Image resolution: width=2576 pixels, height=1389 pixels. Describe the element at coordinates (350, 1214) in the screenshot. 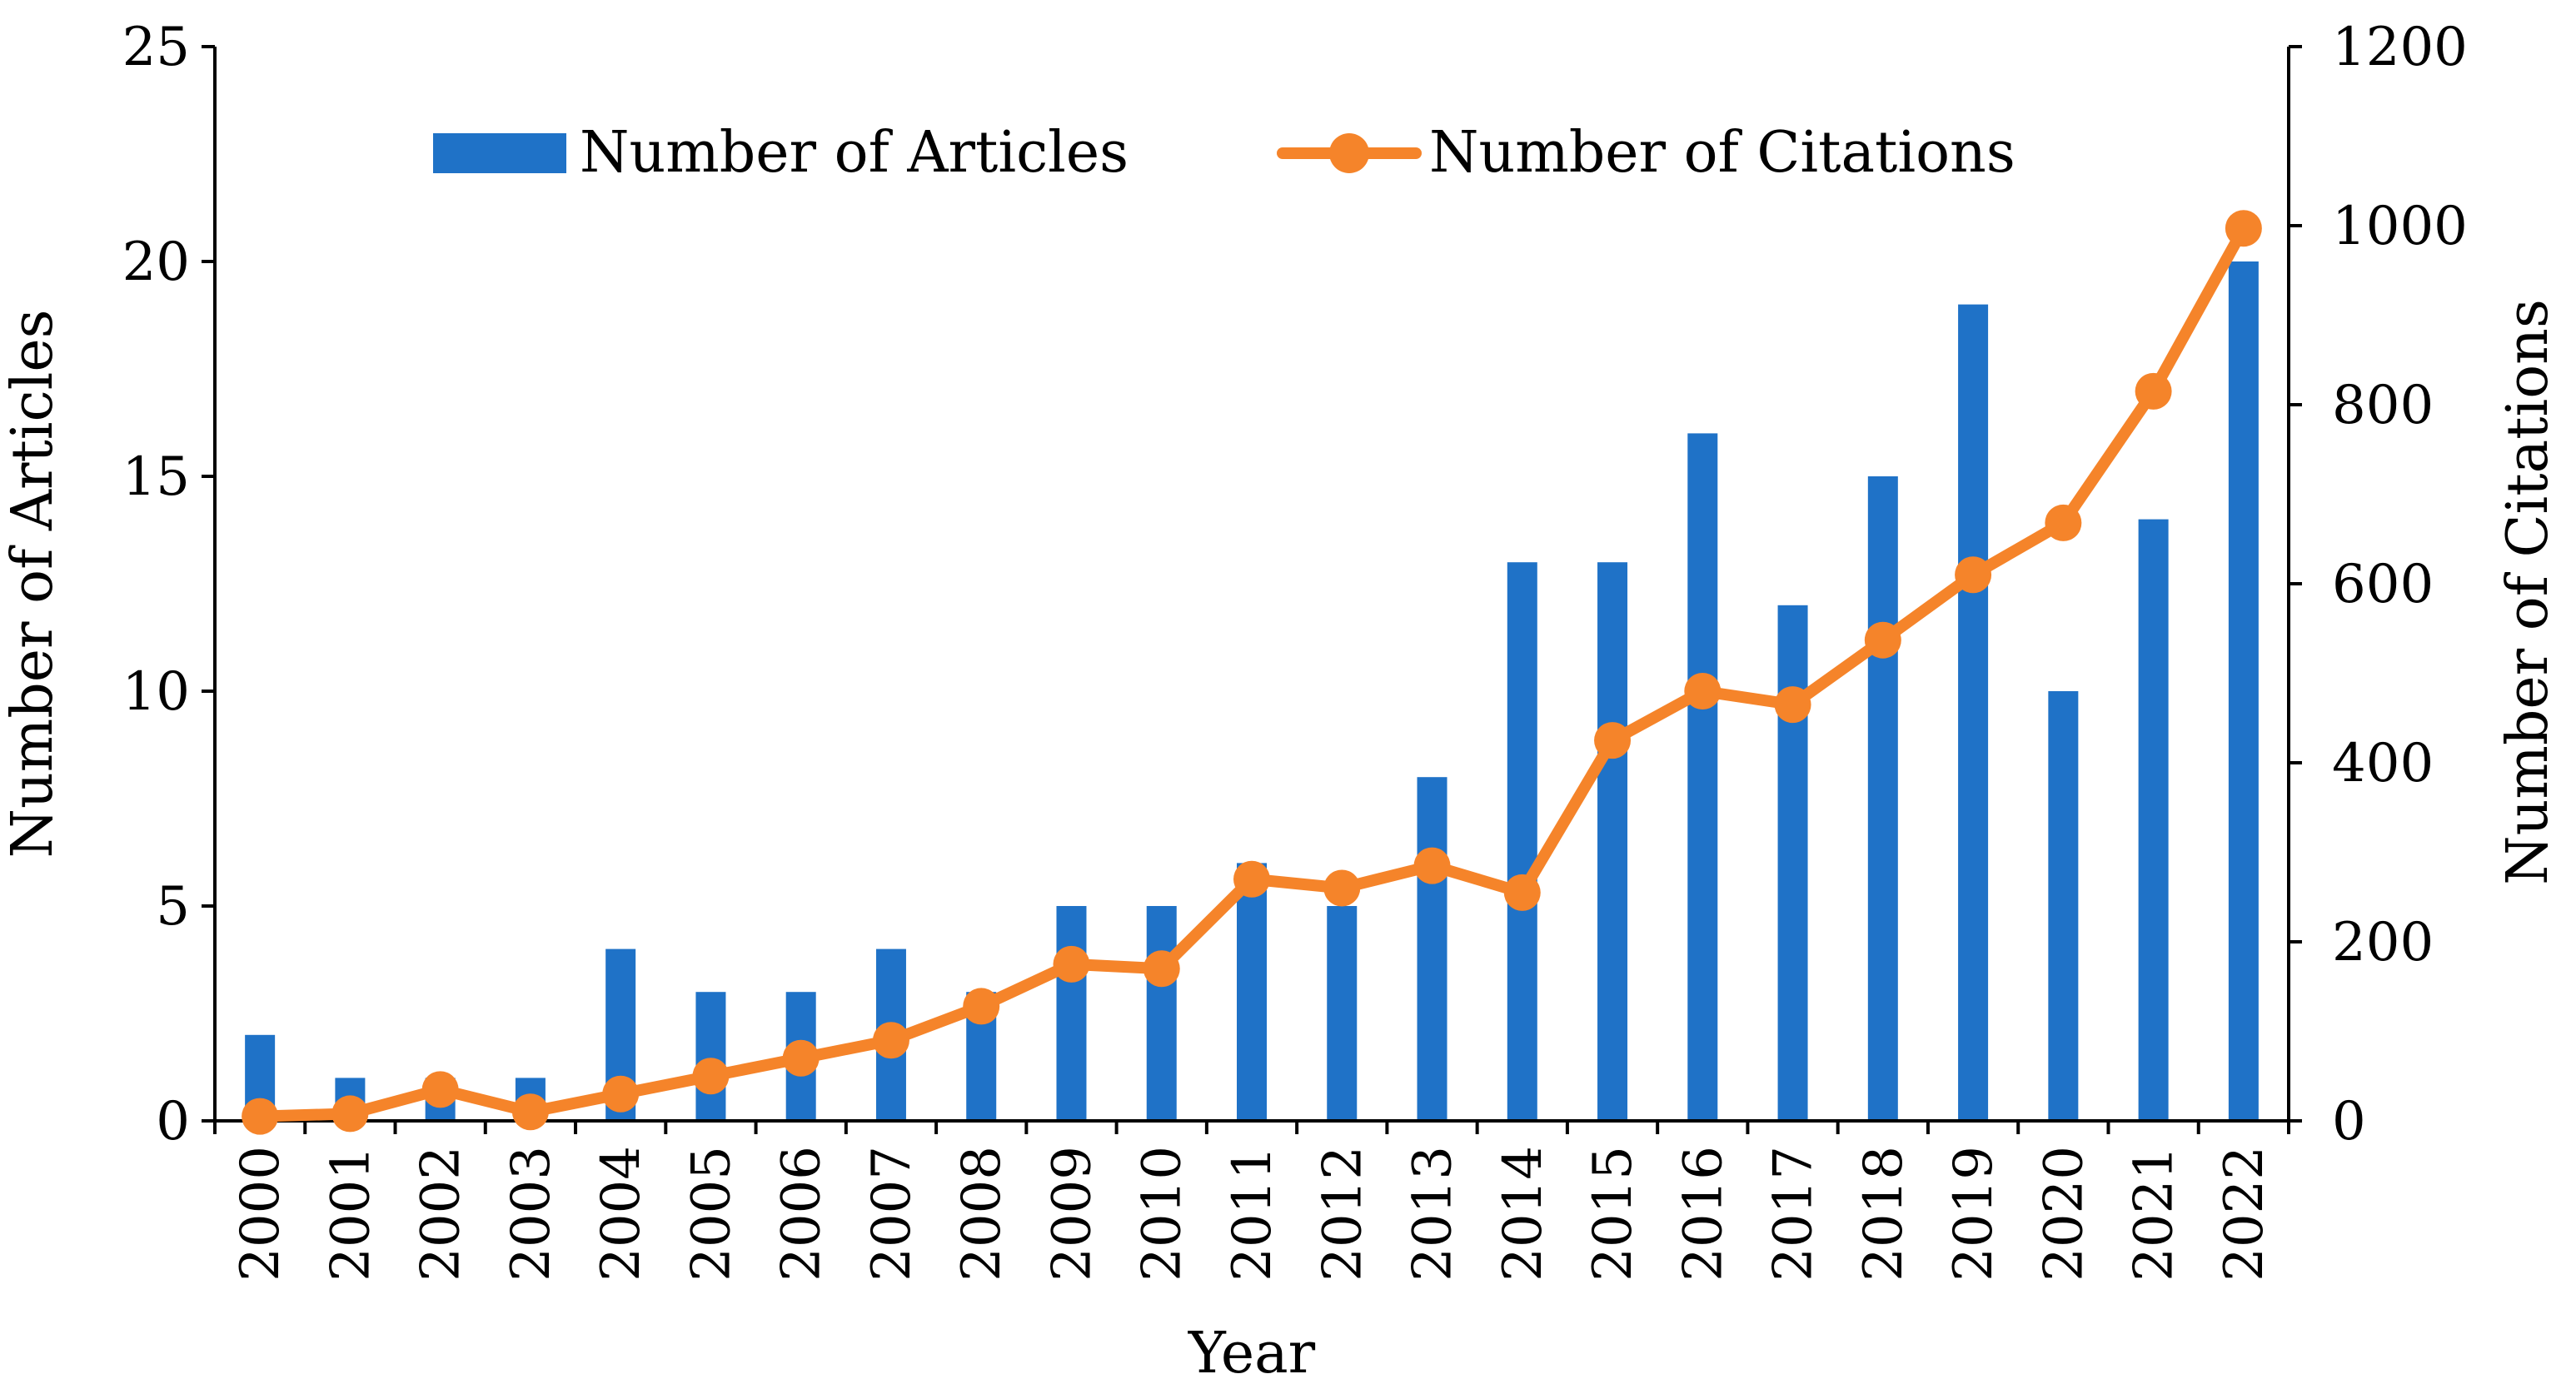

I see `x-tick-label-2001: 2001` at that location.